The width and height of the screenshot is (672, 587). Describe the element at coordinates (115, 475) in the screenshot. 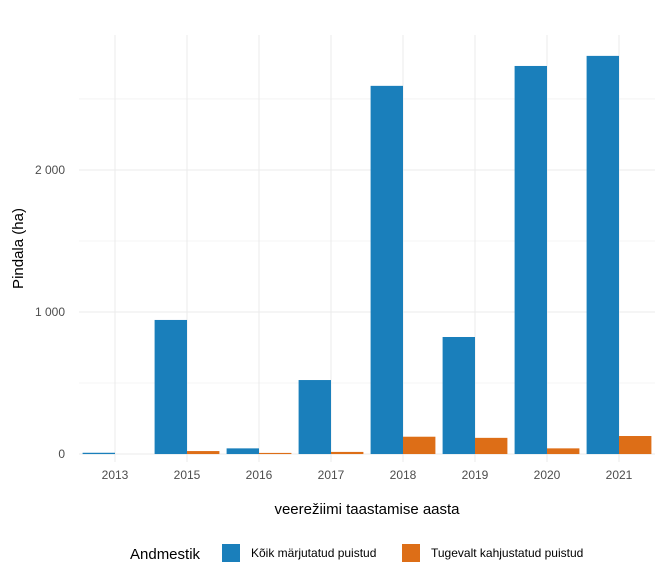

I see `x-tick-label: 2013` at that location.